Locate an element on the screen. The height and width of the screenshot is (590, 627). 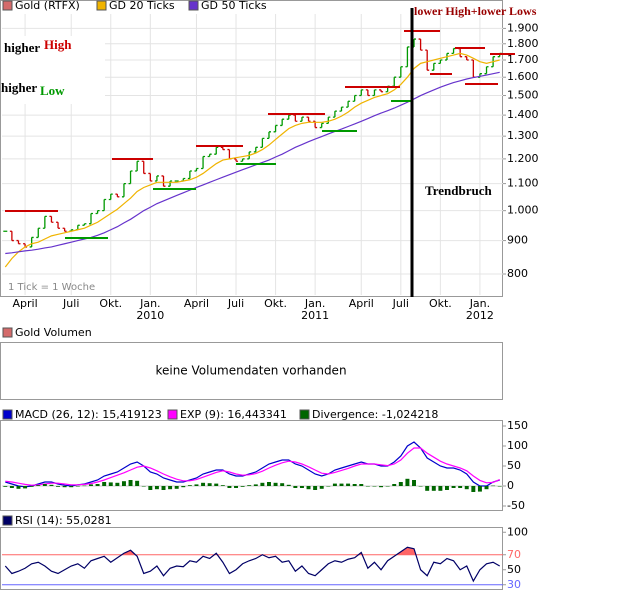
macd-frame is located at coordinates (251, 465).